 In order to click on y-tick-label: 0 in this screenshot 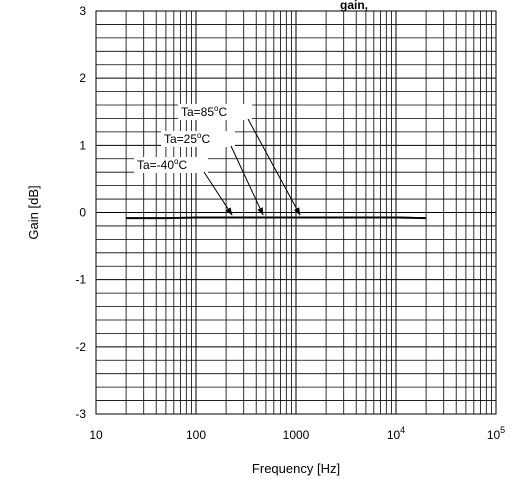, I will do `click(82, 213)`.